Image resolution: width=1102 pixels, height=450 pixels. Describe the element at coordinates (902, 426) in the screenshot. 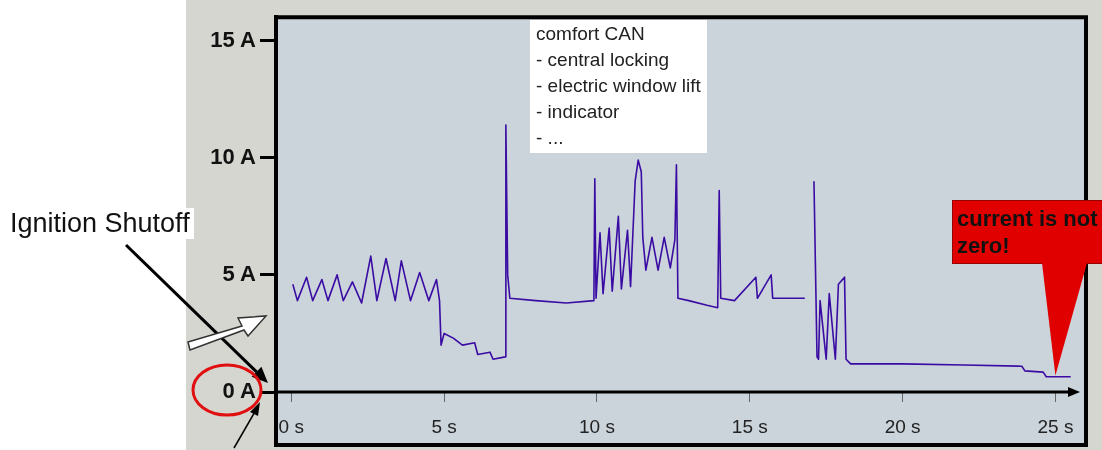

I see `x-tick-label: 20 s` at that location.